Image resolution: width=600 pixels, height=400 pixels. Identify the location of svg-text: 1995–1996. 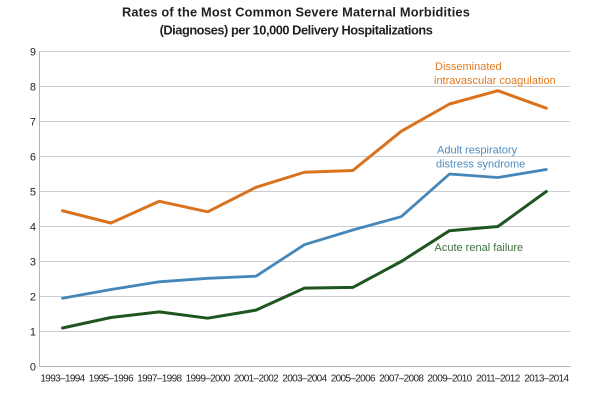
(111, 379).